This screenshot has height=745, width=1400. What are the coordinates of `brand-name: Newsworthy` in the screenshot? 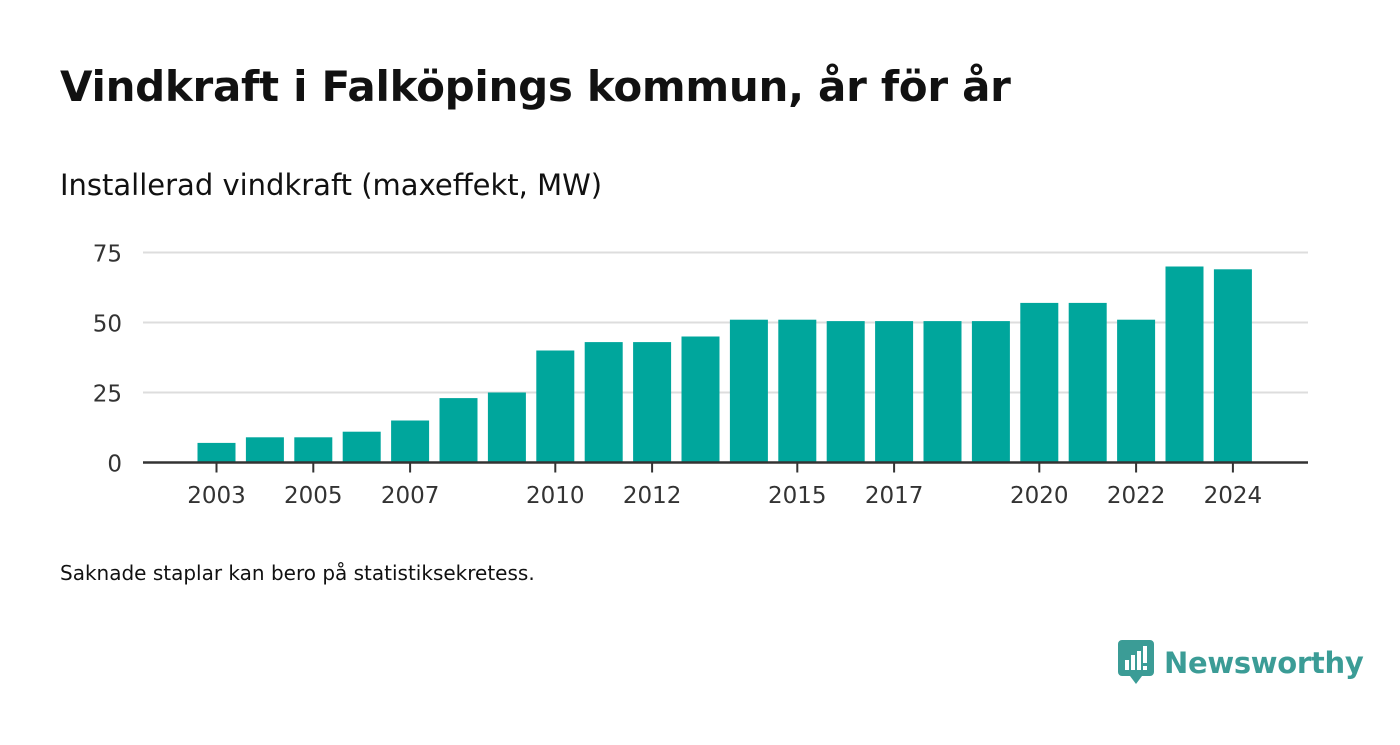 It's located at (1264, 663).